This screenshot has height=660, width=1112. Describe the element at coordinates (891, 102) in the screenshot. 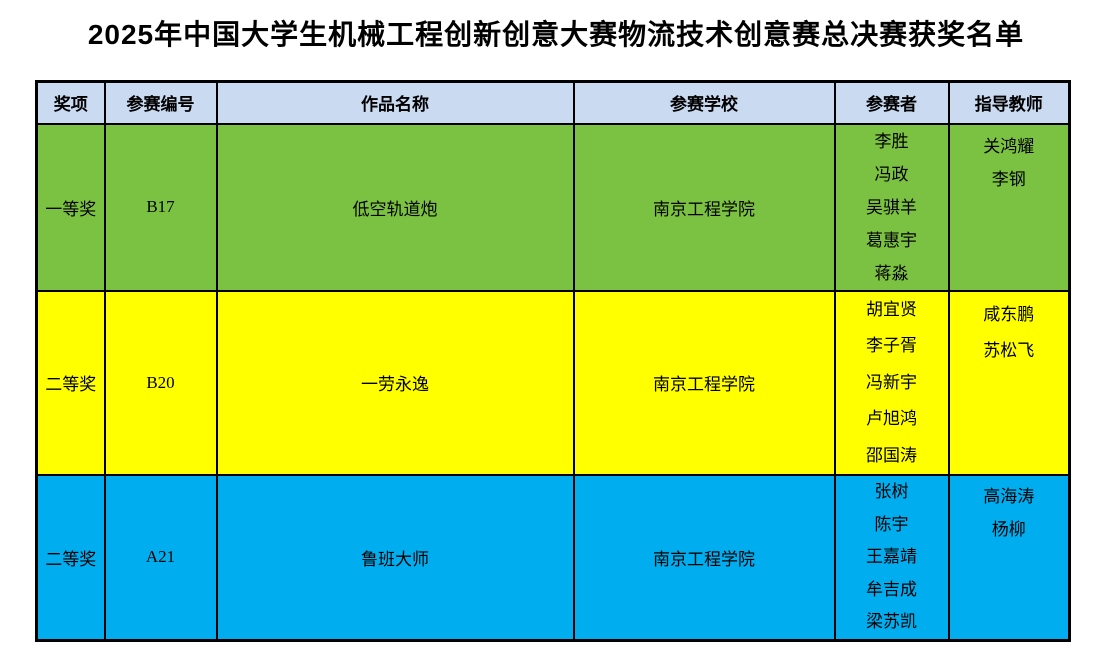

I see `column-header-participants: 参赛者` at that location.